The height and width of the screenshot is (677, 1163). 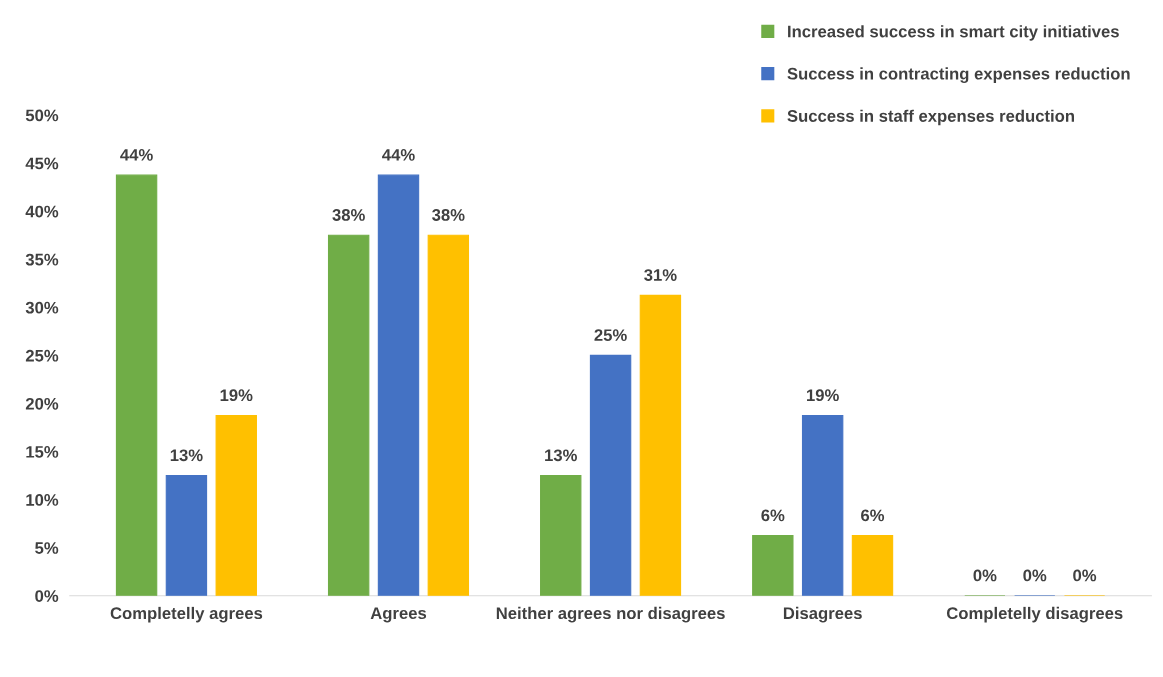 What do you see at coordinates (610, 335) in the screenshot?
I see `data-label: 25%` at bounding box center [610, 335].